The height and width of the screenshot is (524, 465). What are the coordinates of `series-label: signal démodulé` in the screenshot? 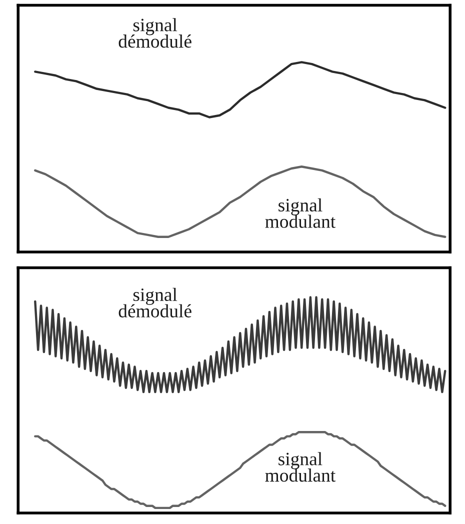 It's located at (155, 303).